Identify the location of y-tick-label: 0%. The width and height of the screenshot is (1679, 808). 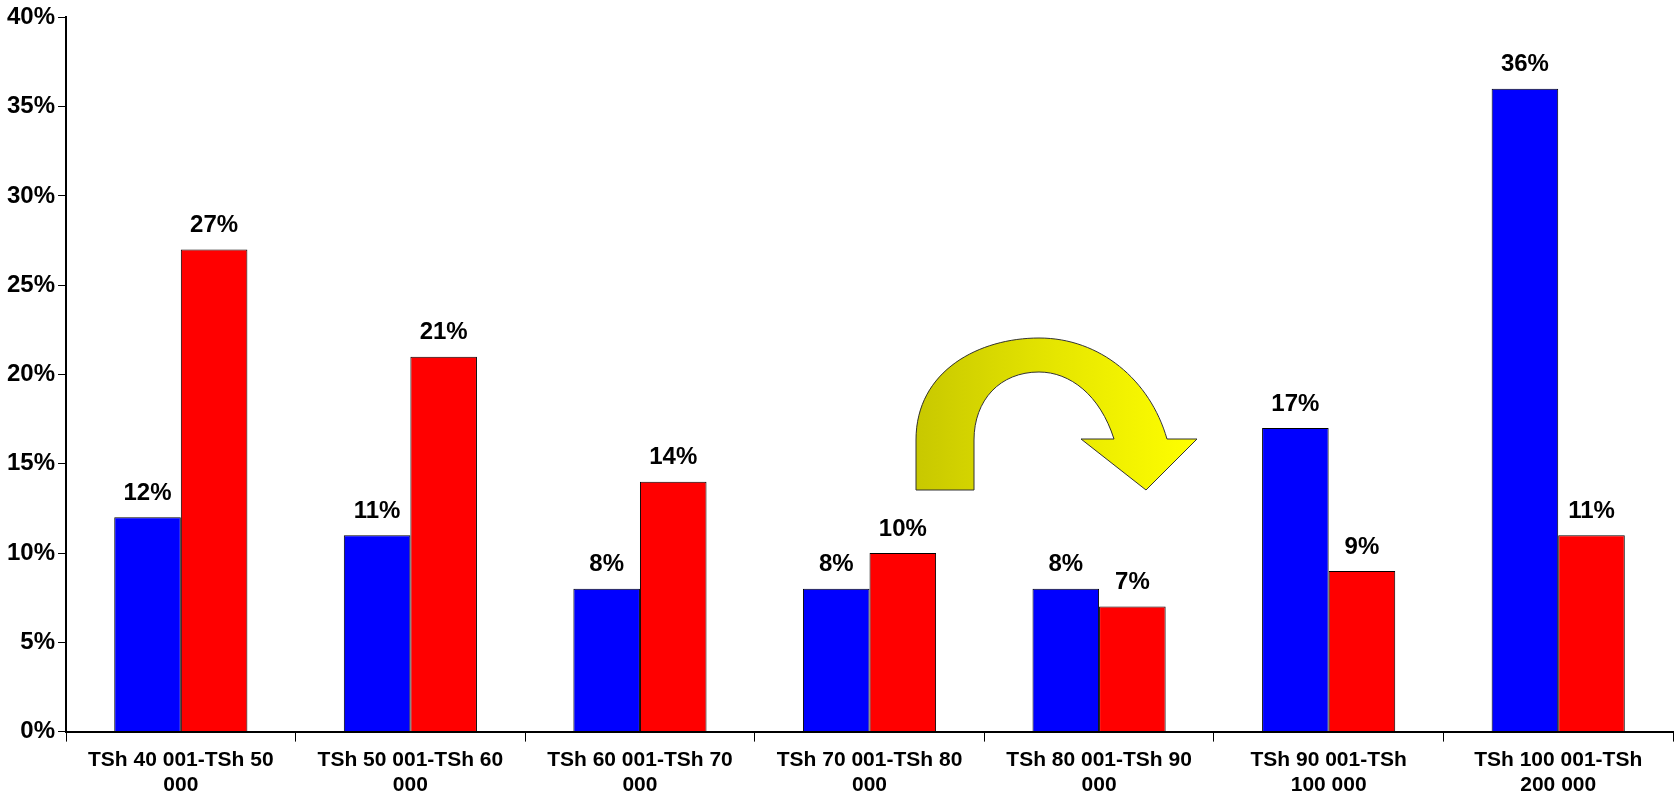
(38, 730).